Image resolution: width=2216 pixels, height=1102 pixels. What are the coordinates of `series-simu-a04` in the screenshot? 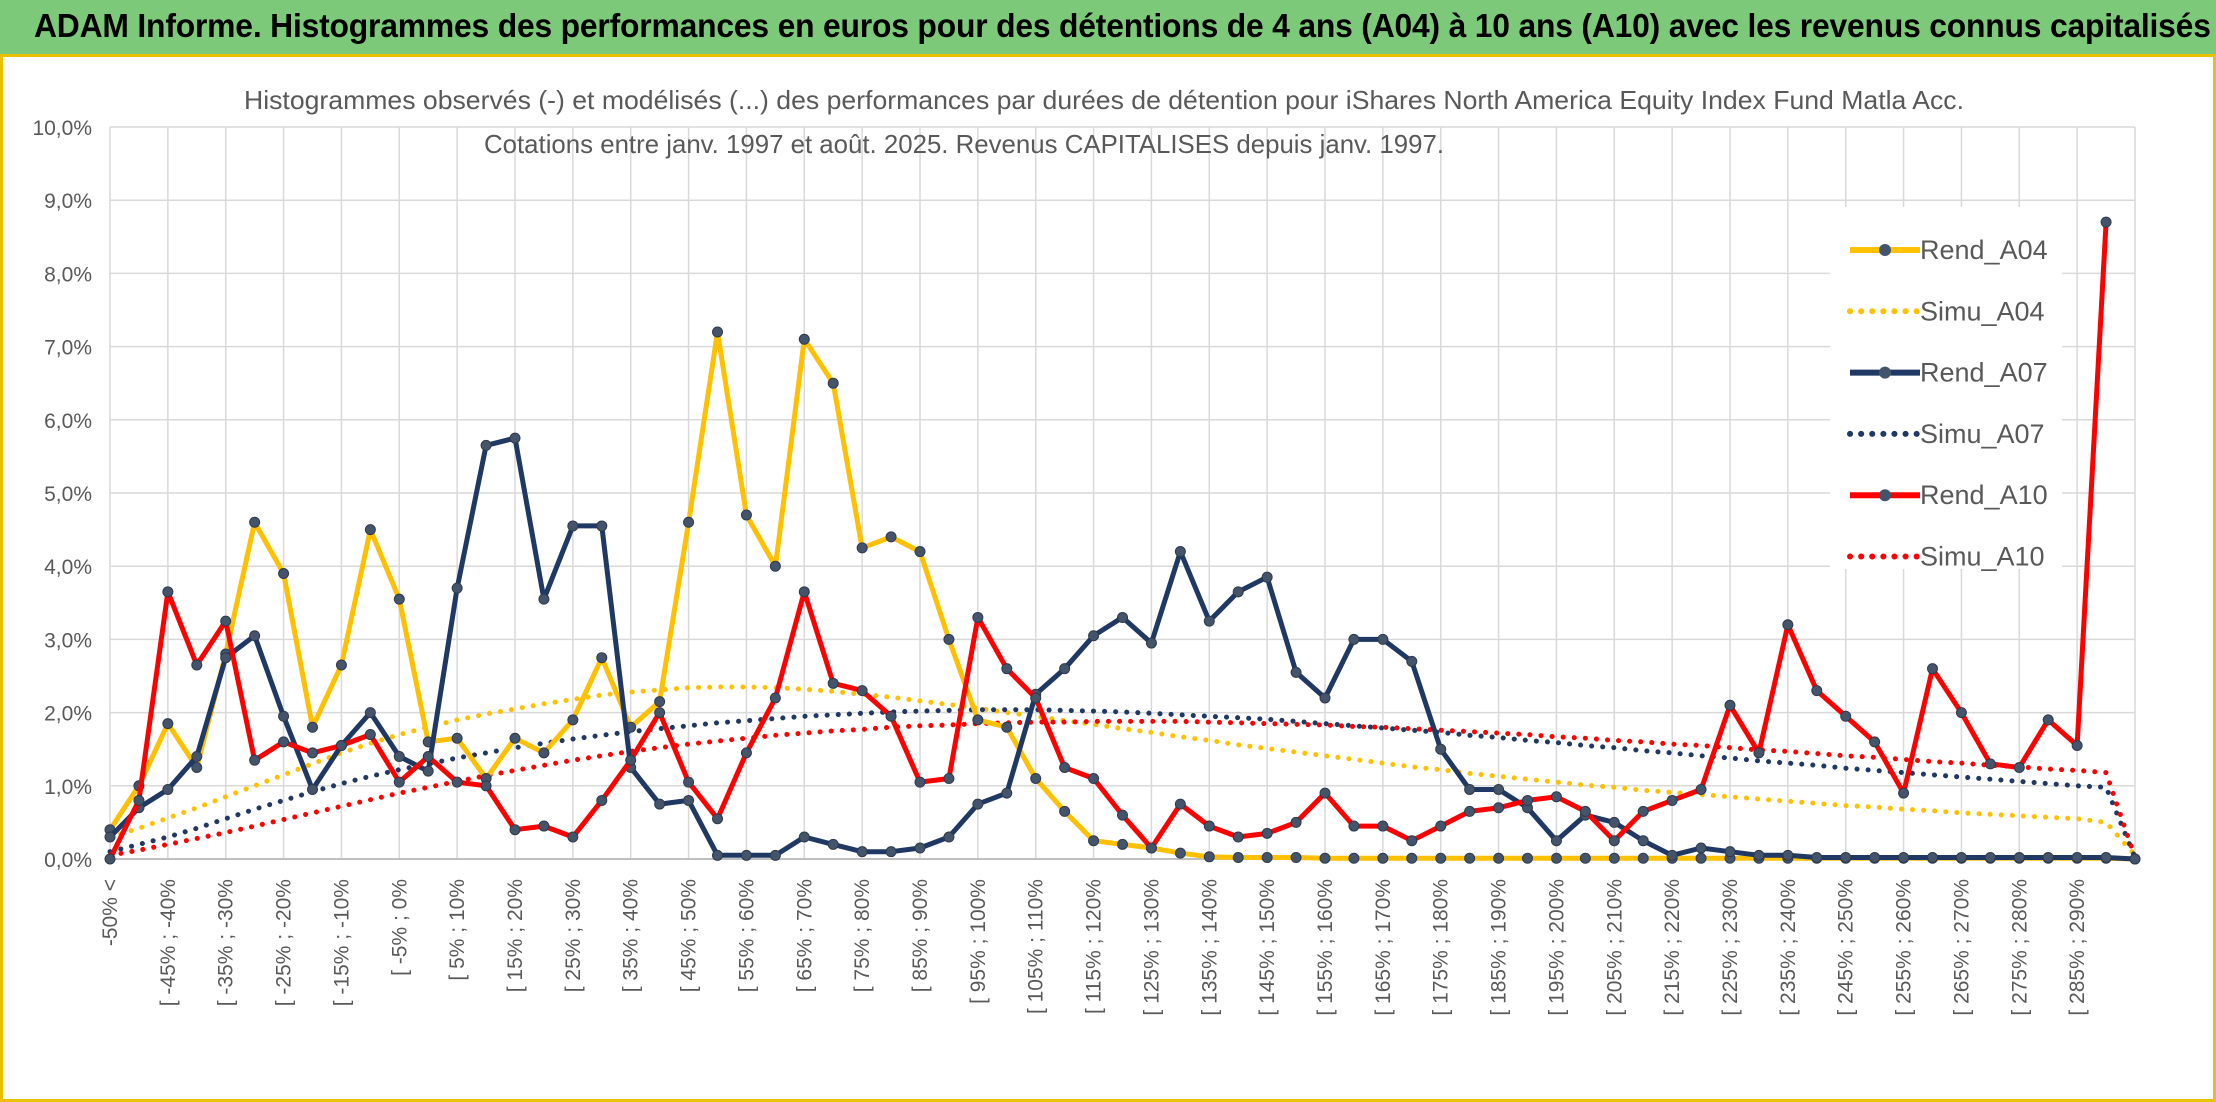 It's located at (1122, 771).